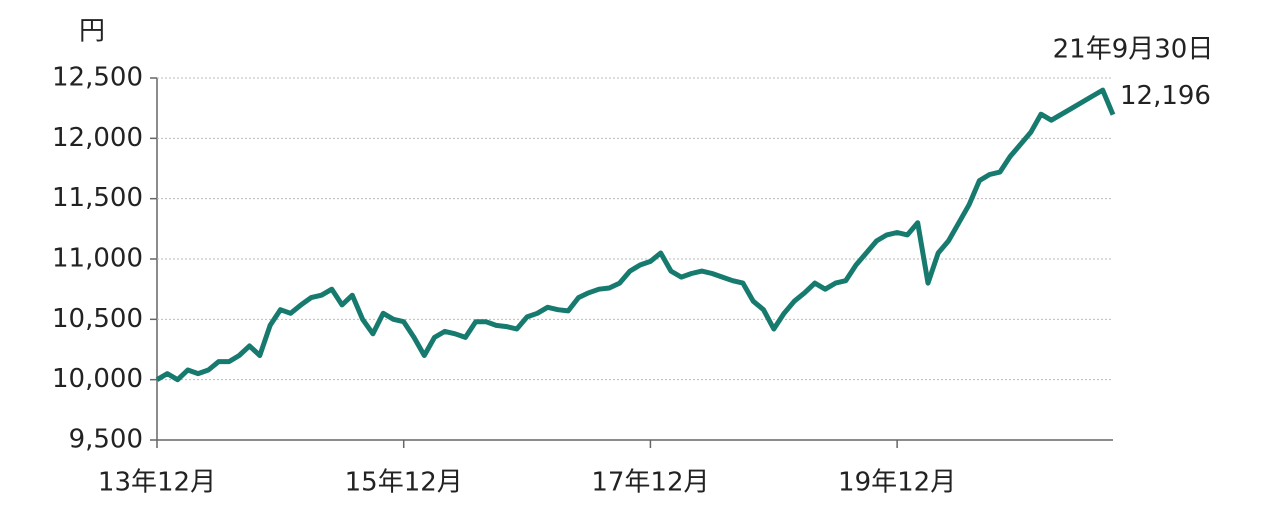  What do you see at coordinates (157, 483) in the screenshot?
I see `x-tick-label: 13年12月` at bounding box center [157, 483].